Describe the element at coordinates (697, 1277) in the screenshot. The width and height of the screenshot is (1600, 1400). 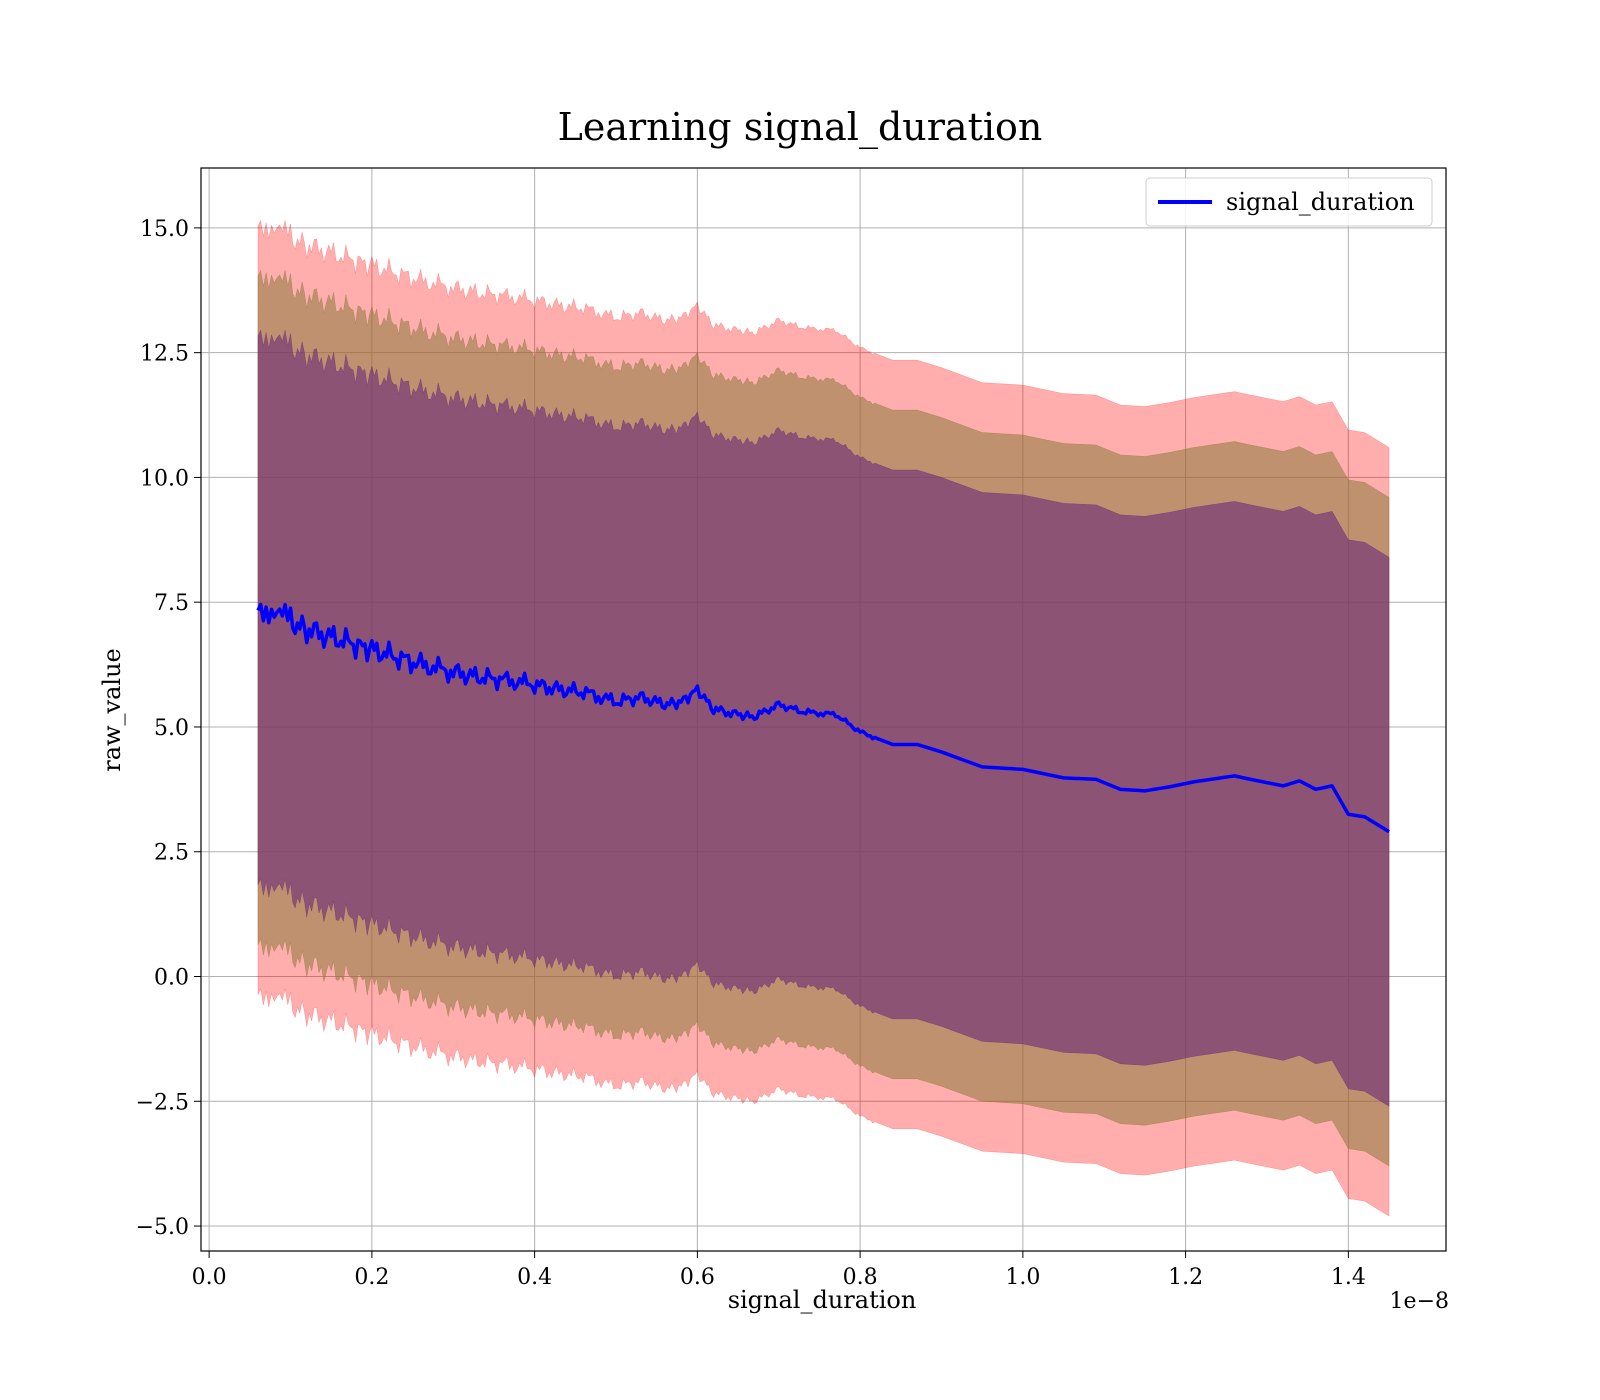
I see `x-tick-label: 0.6` at that location.